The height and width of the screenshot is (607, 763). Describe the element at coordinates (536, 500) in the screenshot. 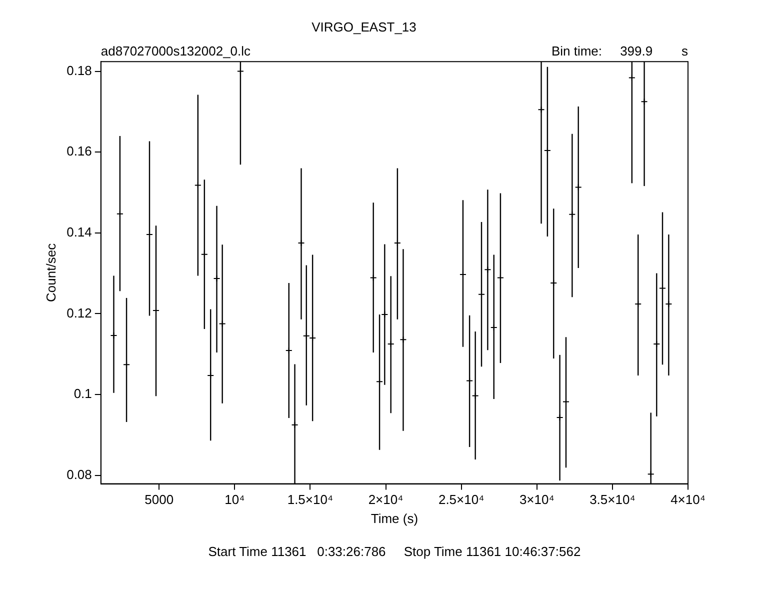

I see `x-tick-label: 3×10⁴` at that location.